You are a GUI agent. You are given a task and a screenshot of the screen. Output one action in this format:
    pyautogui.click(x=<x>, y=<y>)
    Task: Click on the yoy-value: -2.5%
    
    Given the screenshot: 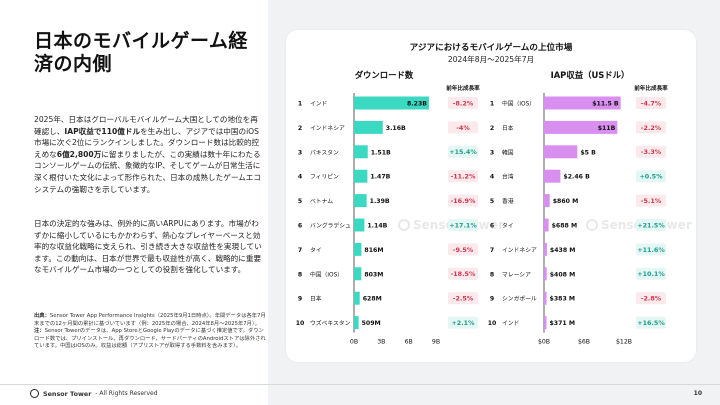 What is the action you would take?
    pyautogui.click(x=463, y=299)
    